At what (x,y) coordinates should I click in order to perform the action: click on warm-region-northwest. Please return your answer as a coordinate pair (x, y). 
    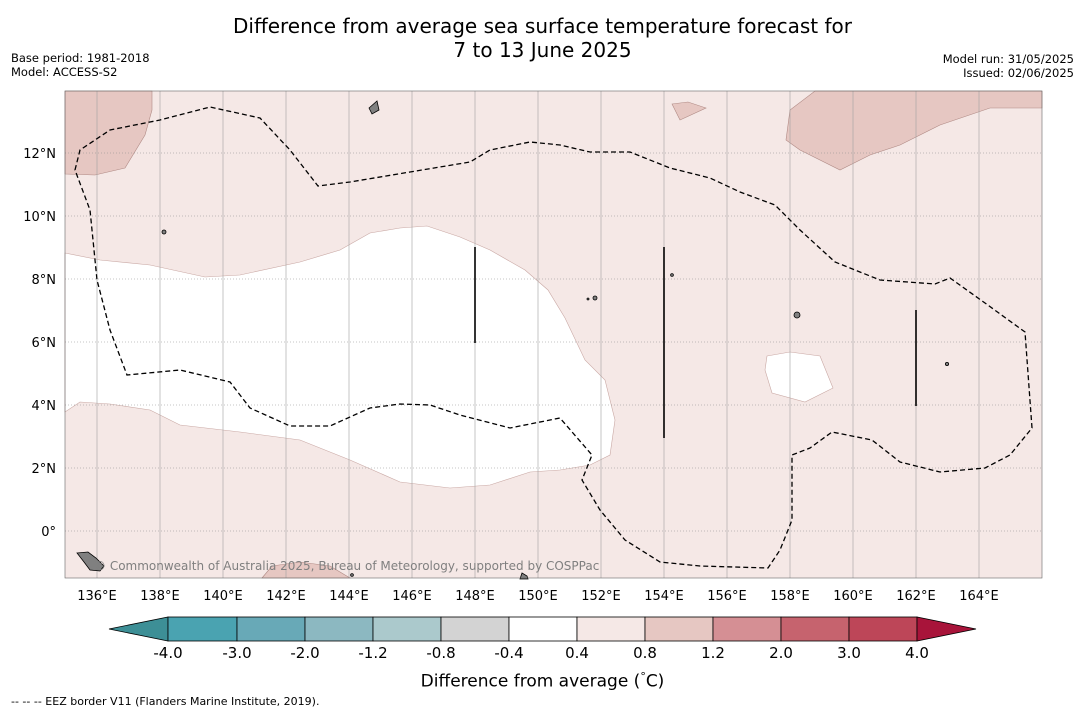
    Looking at the image, I should click on (108, 133).